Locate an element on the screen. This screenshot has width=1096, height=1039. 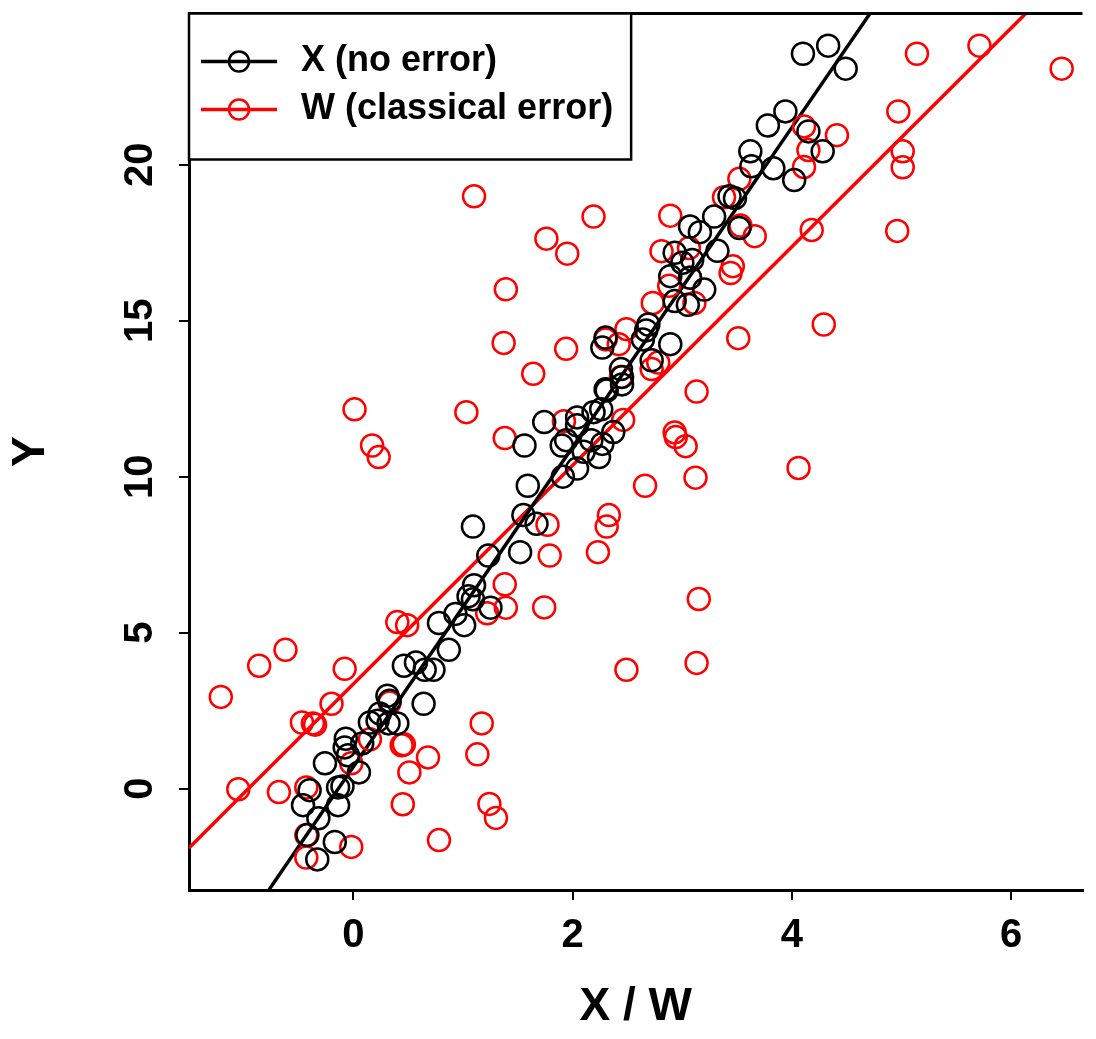
y-tick-label: 15 is located at coordinates (138, 320).